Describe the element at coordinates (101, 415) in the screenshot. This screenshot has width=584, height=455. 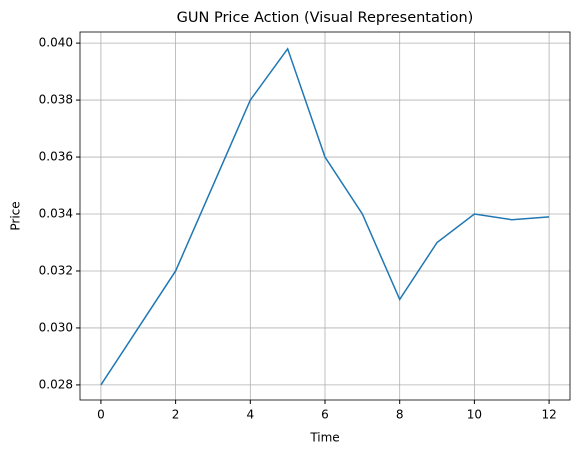
I see `x-tick-label: 0` at that location.